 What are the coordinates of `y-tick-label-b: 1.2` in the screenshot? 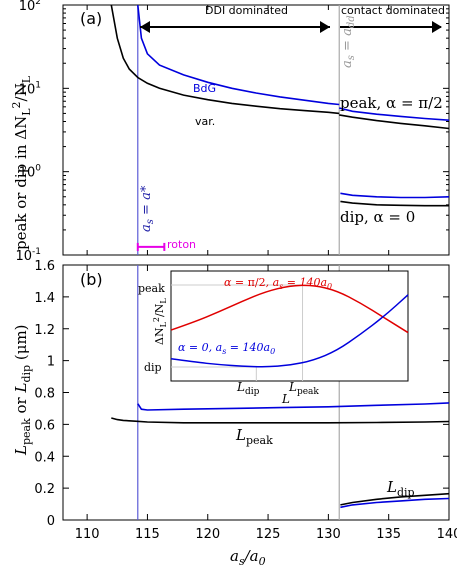 It's located at (44, 330).